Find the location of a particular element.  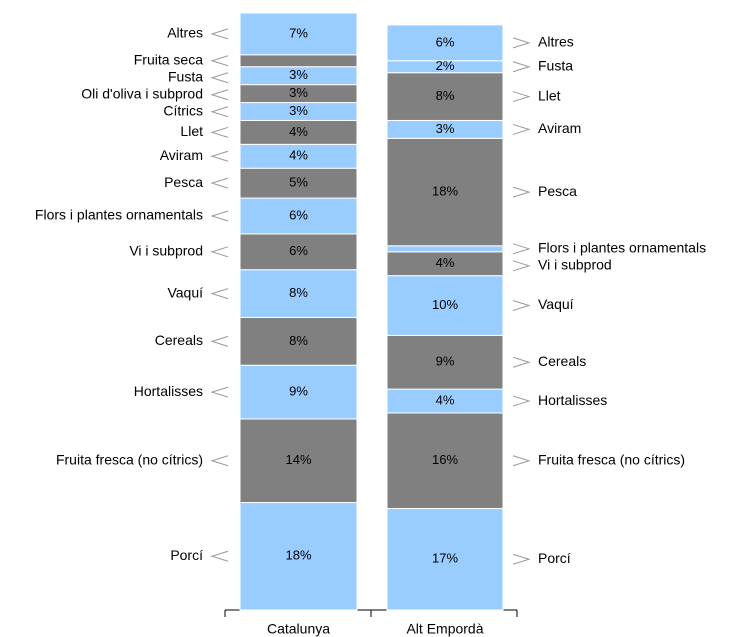

value-label: 7% is located at coordinates (298, 32).